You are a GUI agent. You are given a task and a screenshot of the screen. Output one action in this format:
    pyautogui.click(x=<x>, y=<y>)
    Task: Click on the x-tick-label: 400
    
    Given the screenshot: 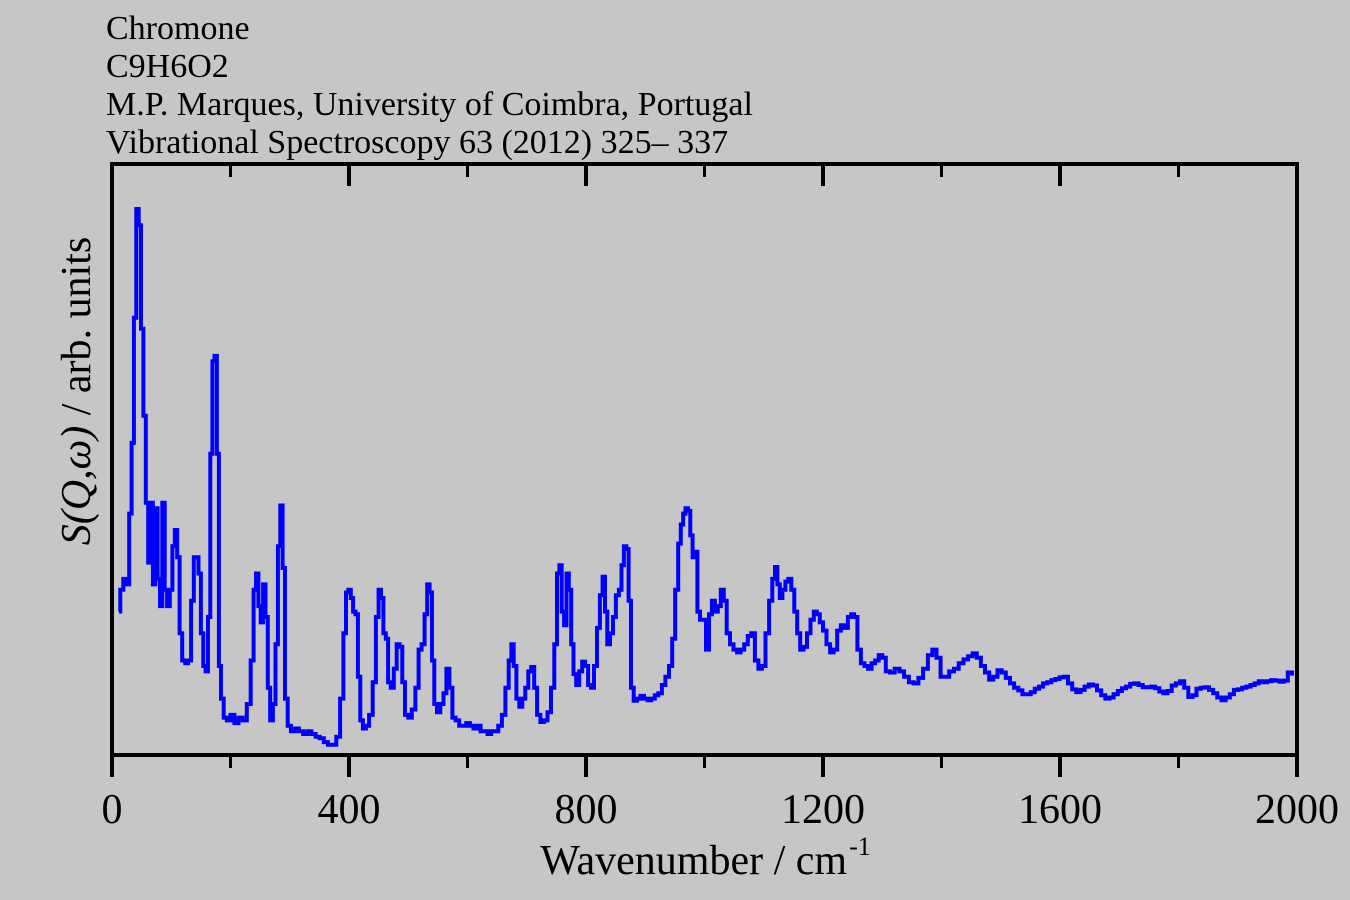 What is the action you would take?
    pyautogui.click(x=349, y=810)
    